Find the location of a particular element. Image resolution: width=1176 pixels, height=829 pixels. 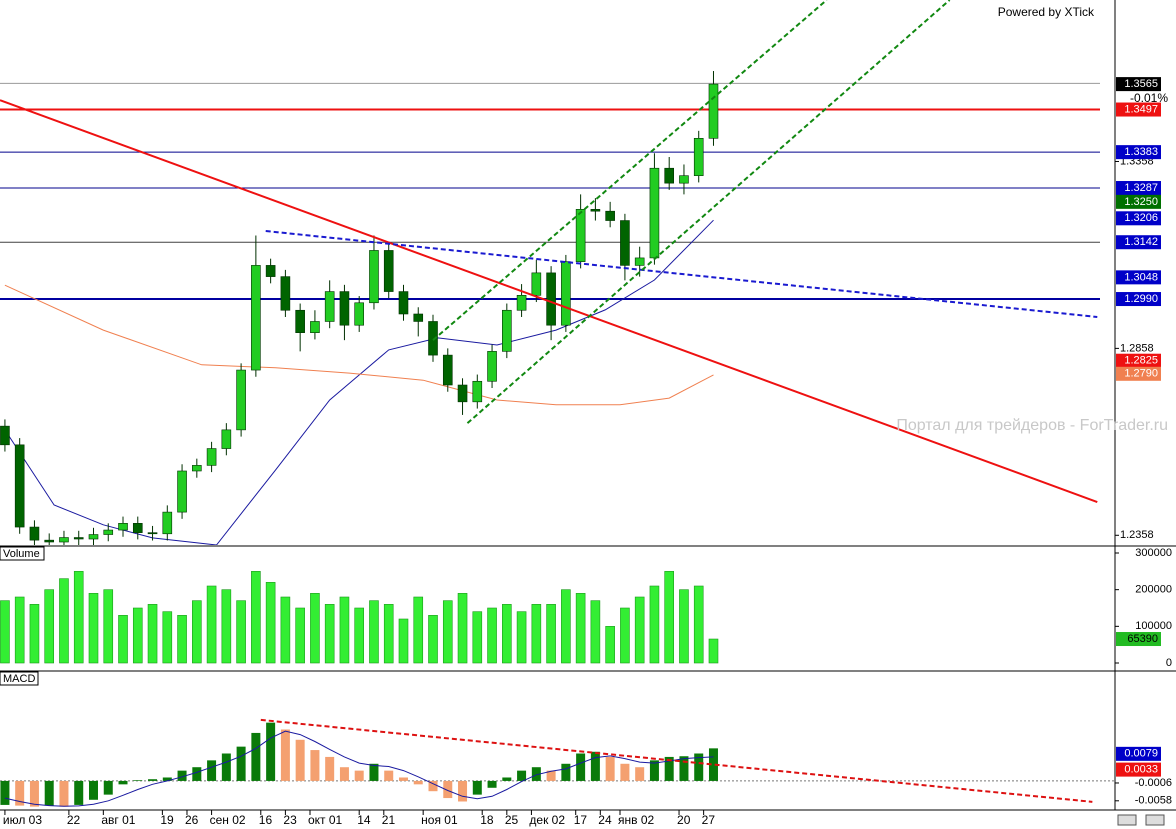

x-tick-label: ноя 01 is located at coordinates (439, 820).